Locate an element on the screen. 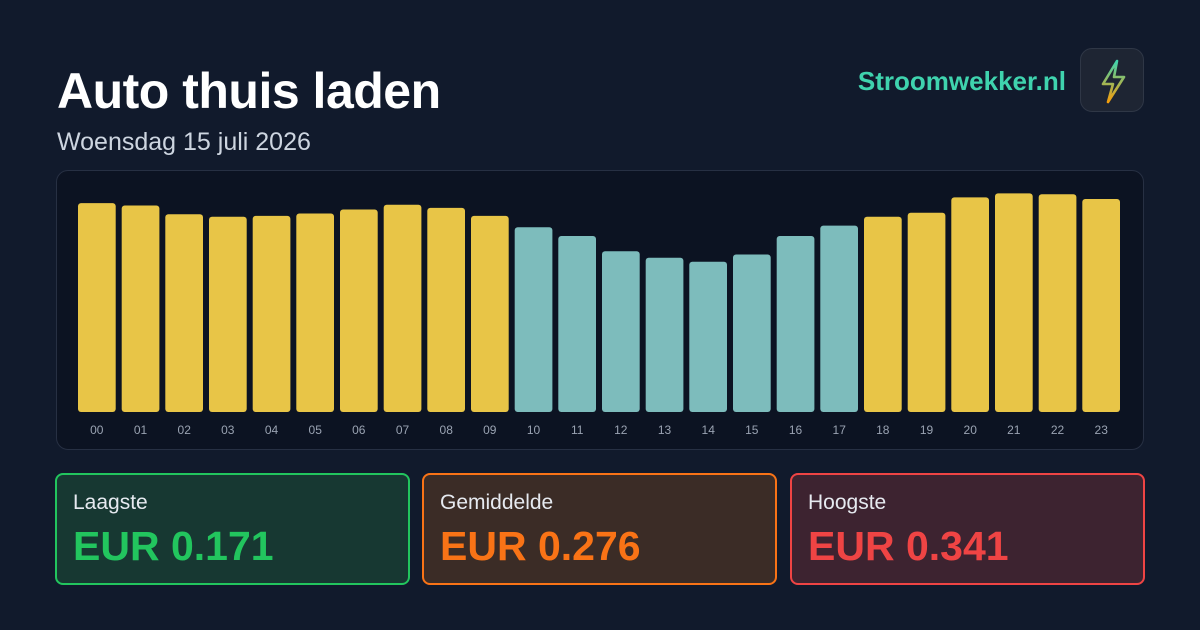  x-tick-label: 02 is located at coordinates (185, 430).